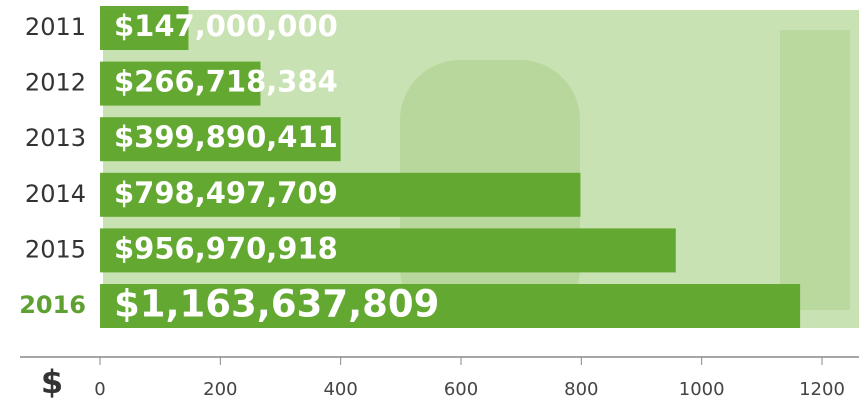 This screenshot has height=402, width=859. I want to click on y-tick-label: 2014, so click(55, 194).